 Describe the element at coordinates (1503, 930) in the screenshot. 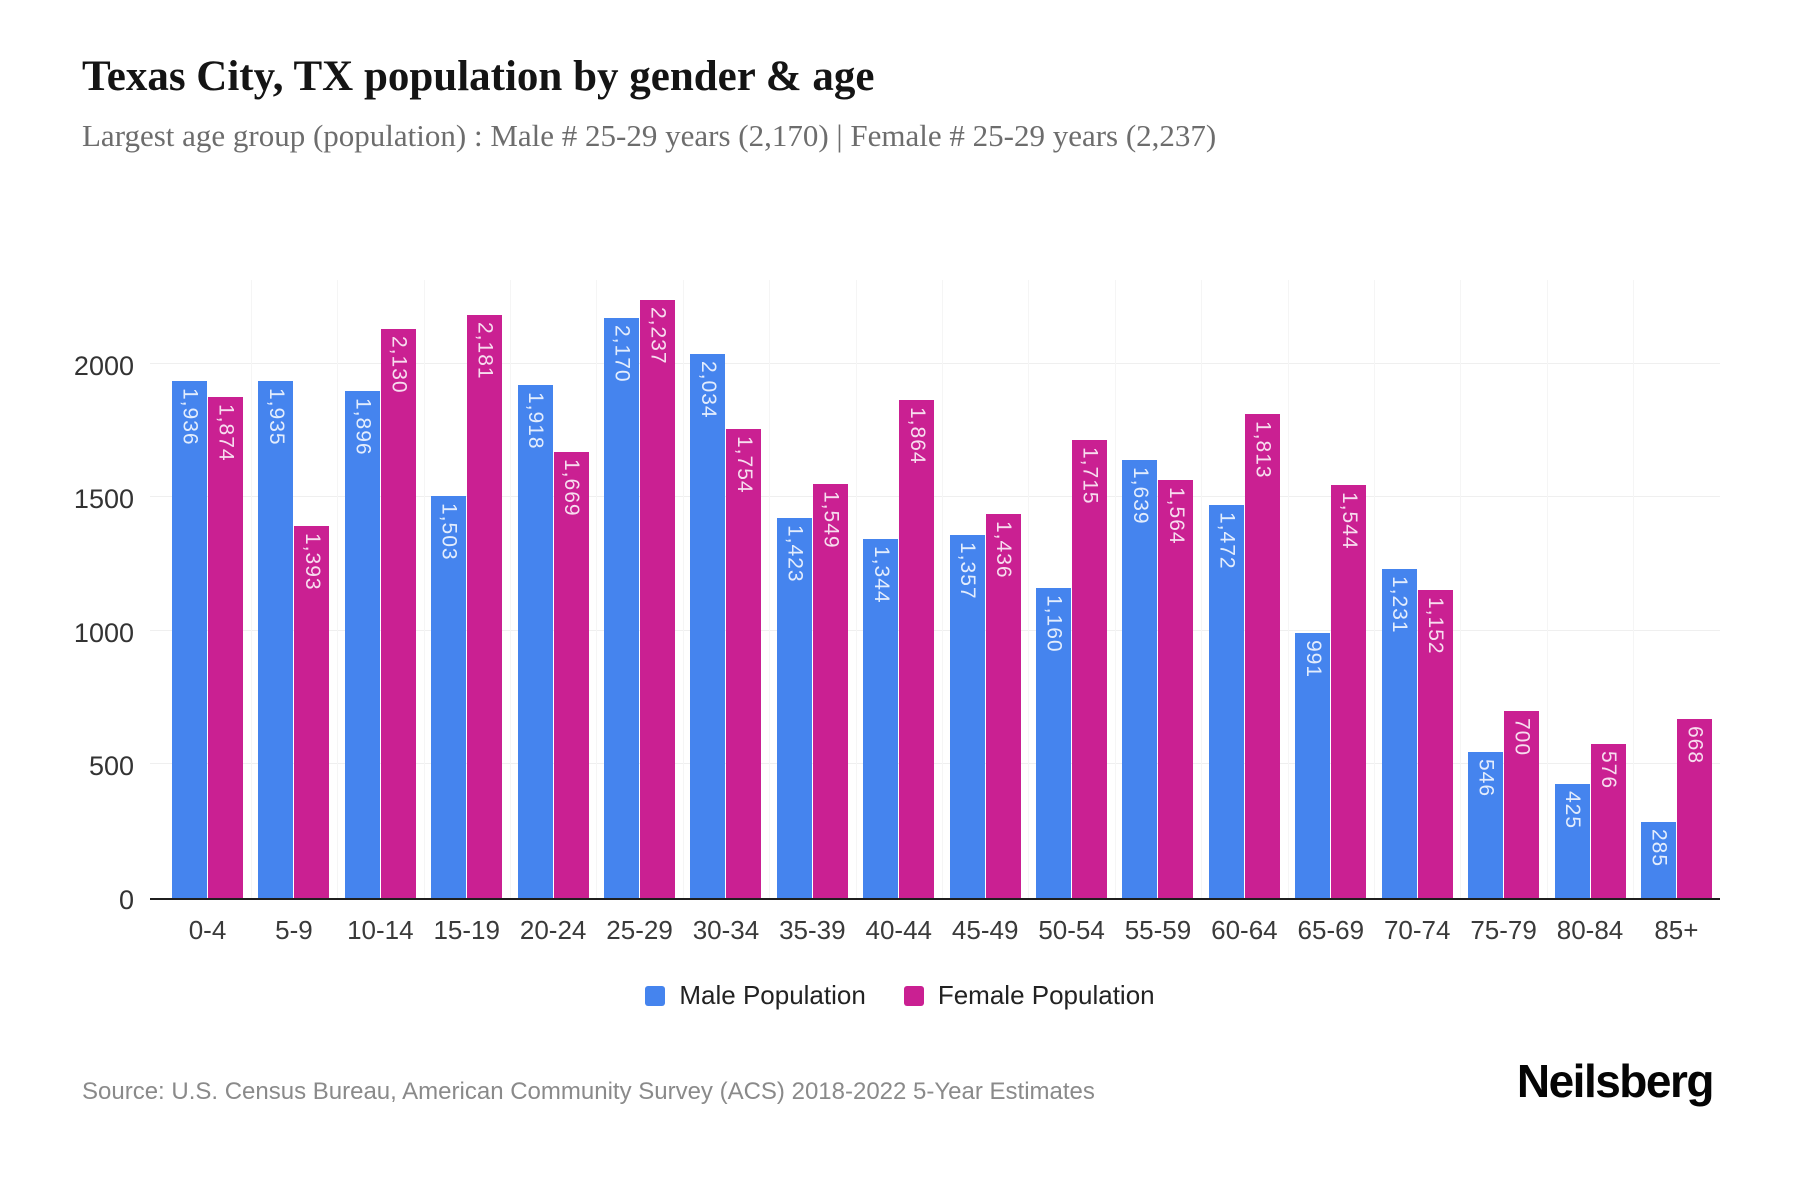

I see `x-tick-label-75-79: 75-79` at that location.